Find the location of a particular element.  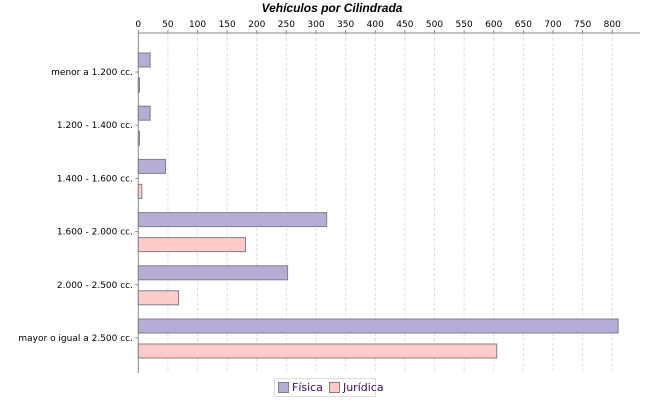

x-tick-label: 100 is located at coordinates (197, 25).